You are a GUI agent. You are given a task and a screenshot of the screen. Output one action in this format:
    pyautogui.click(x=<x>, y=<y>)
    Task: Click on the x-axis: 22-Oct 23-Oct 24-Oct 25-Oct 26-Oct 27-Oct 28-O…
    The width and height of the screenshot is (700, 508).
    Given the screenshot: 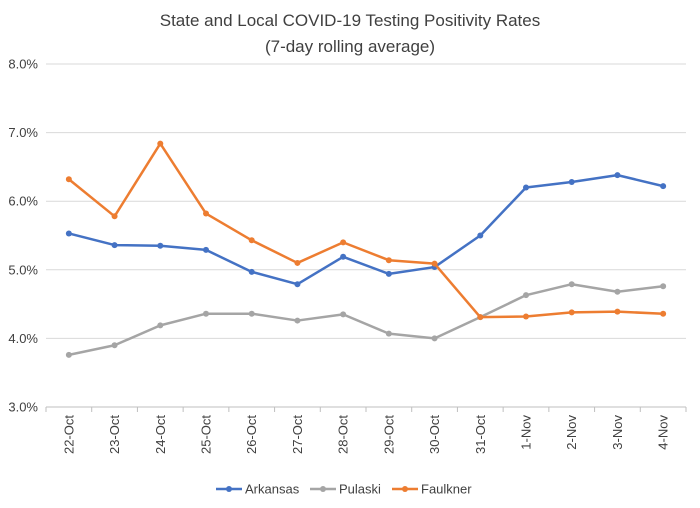 What is the action you would take?
    pyautogui.click(x=366, y=430)
    